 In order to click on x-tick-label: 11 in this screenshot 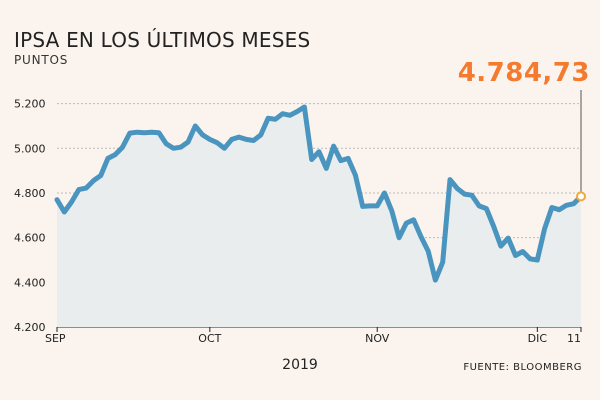, I will do `click(574, 338)`.